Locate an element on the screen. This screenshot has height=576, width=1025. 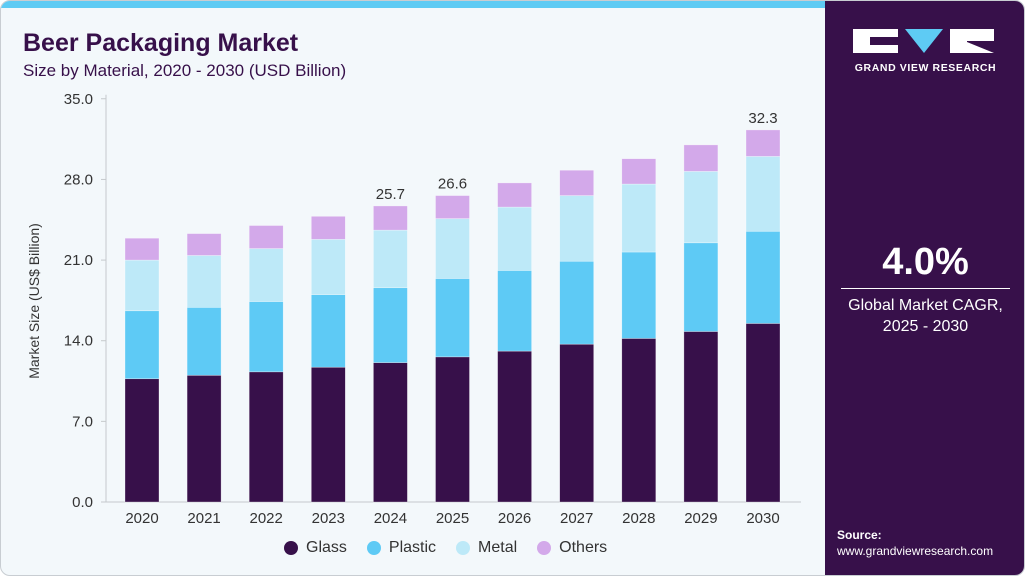
bar-segment-glass-2026 is located at coordinates (514, 426).